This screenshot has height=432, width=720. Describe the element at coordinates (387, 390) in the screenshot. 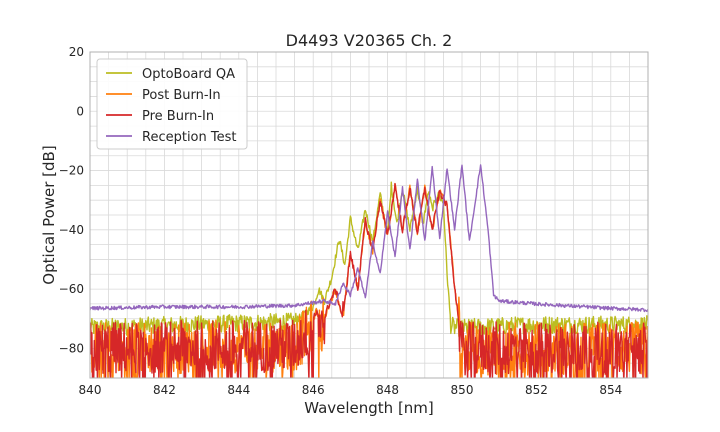

I see `x-tick-label: 848` at that location.